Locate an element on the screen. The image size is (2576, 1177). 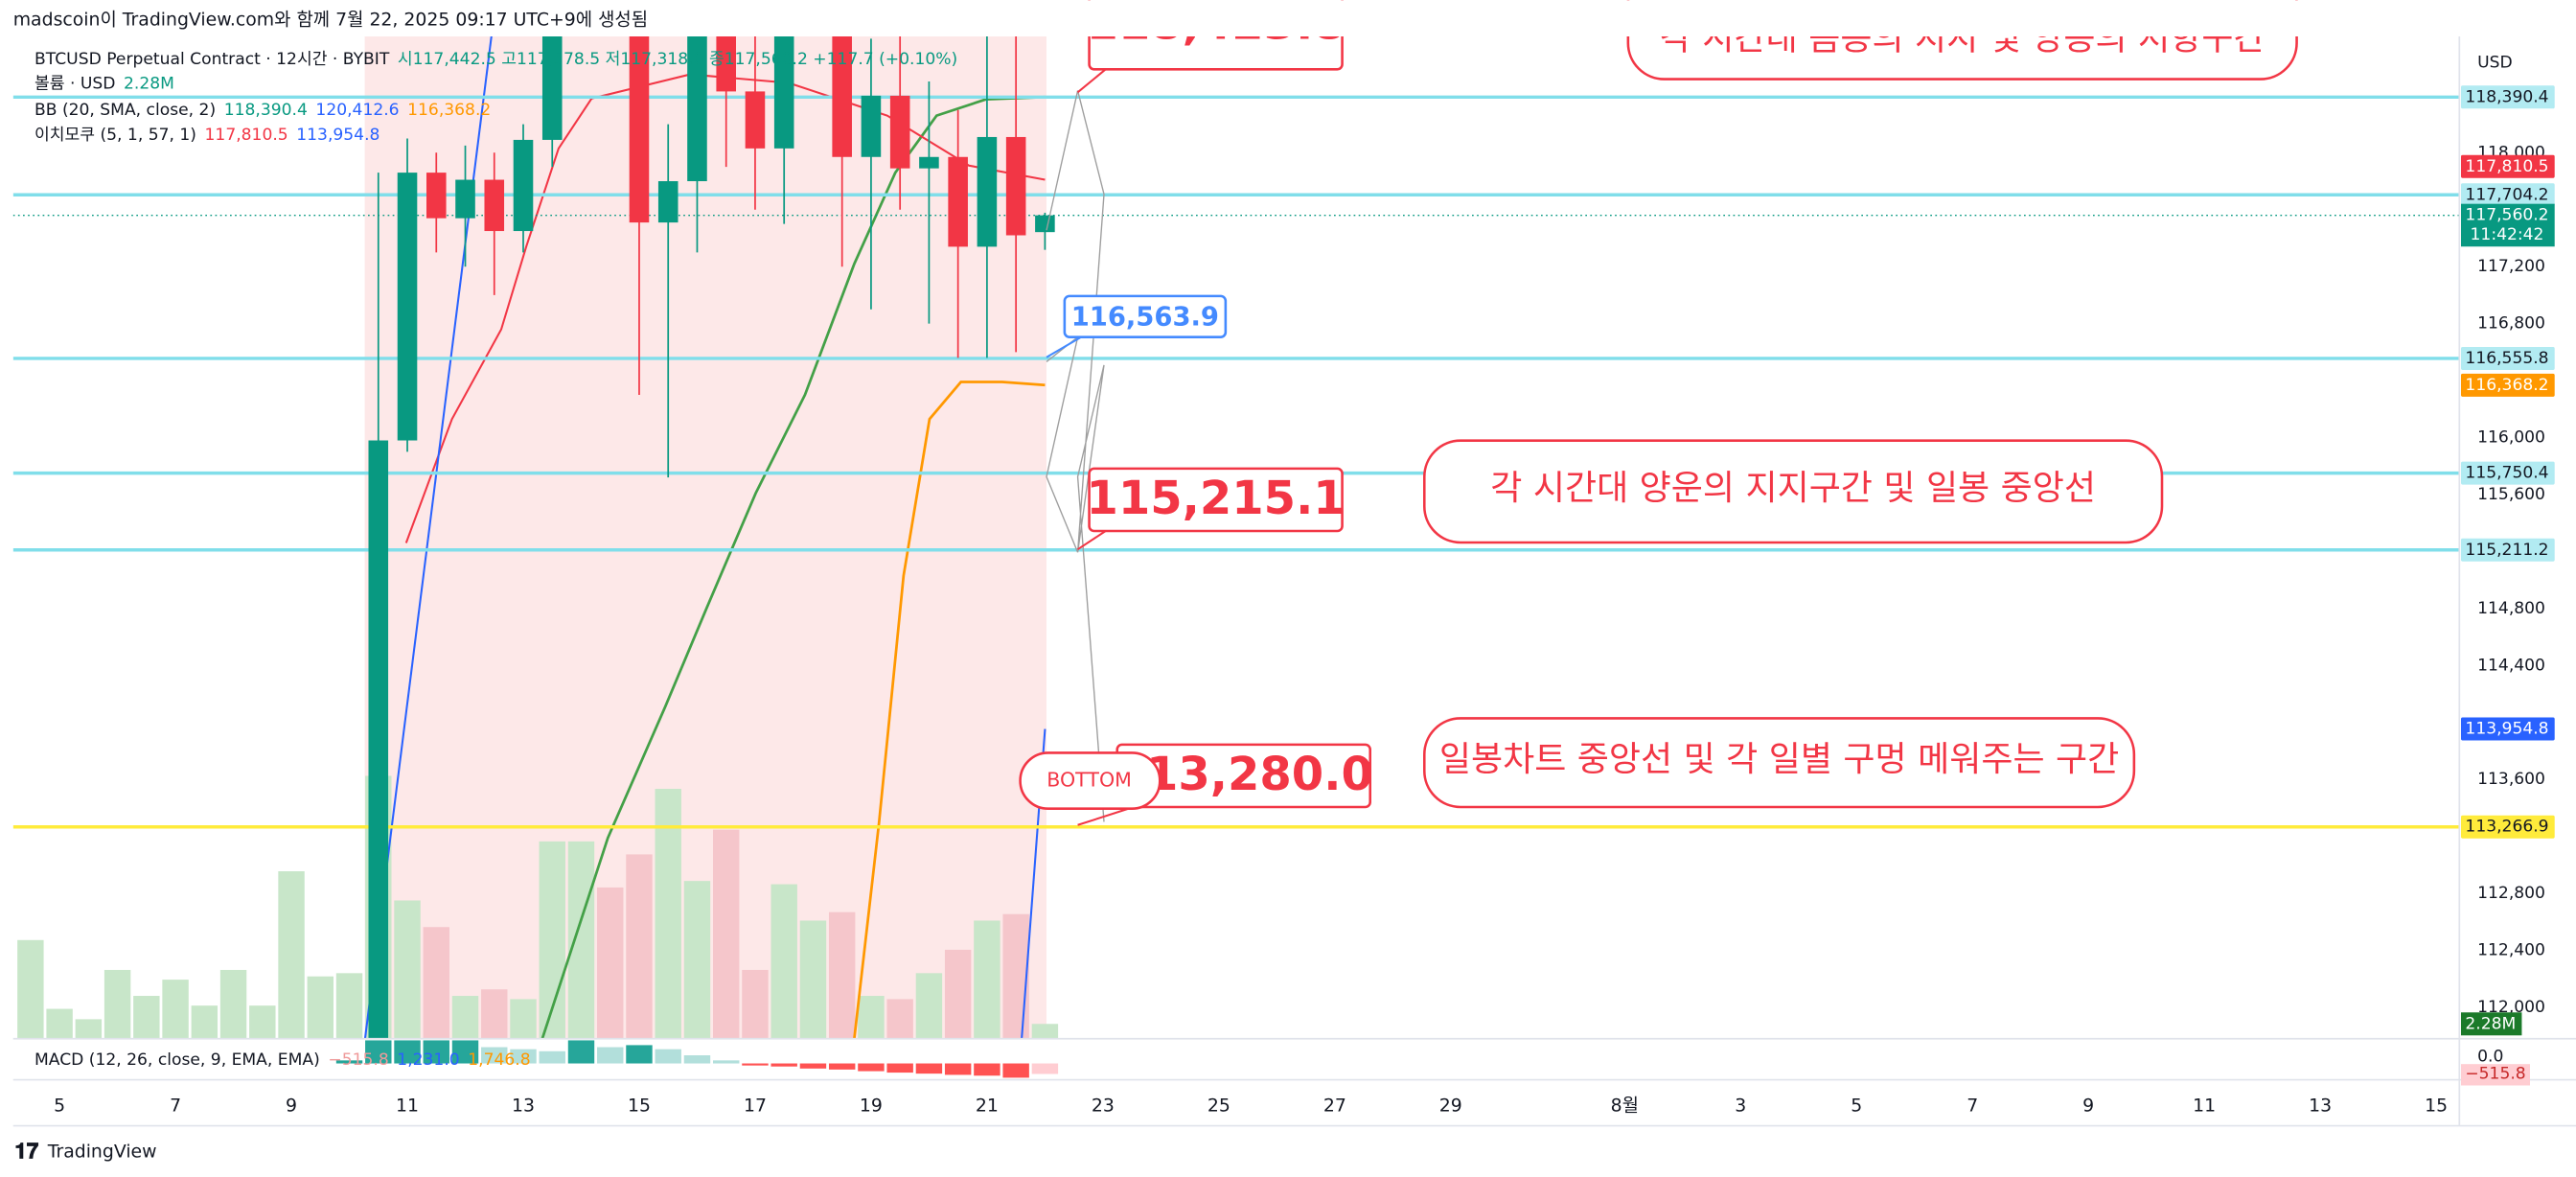
volume-badge: 2.28M is located at coordinates (2491, 1024).